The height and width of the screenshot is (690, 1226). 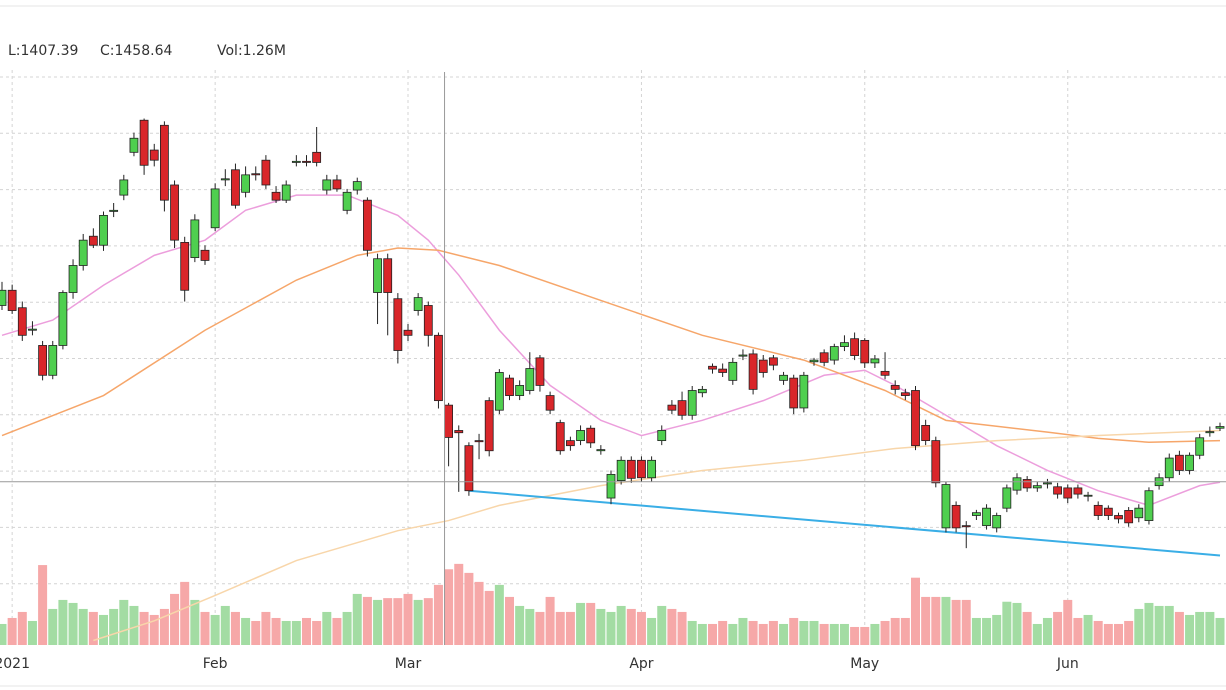 What do you see at coordinates (136, 51) in the screenshot?
I see `info-close: C:1458.64` at bounding box center [136, 51].